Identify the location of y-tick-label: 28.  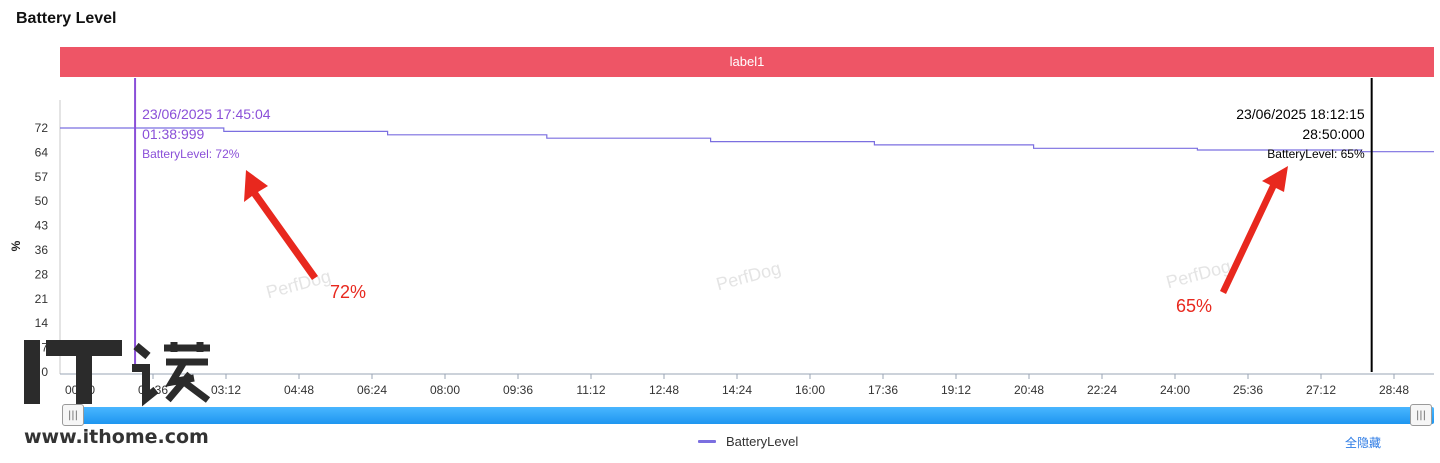
(42, 274).